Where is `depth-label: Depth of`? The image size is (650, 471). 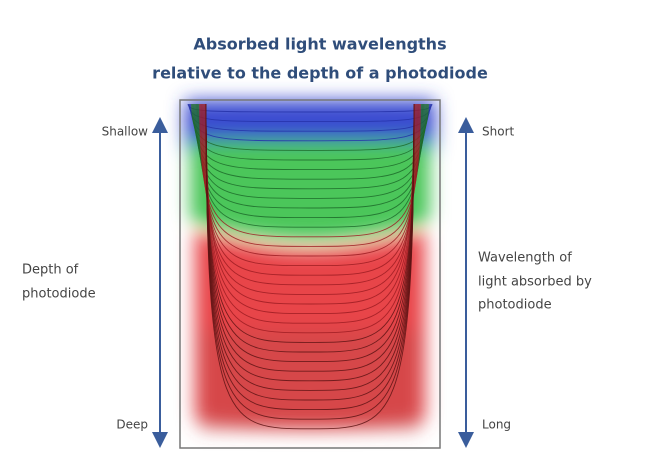 depth-label: Depth of is located at coordinates (50, 270).